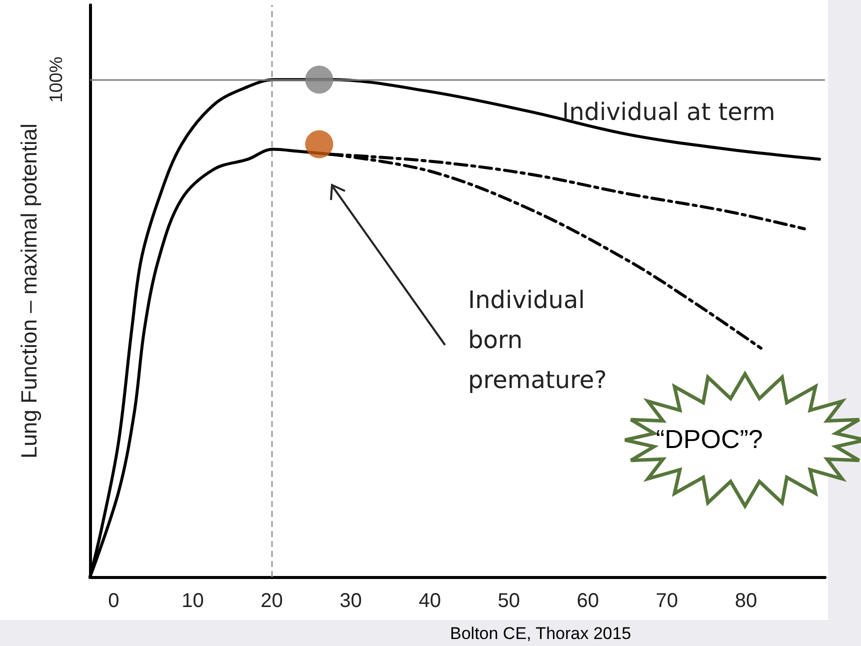 Image resolution: width=861 pixels, height=646 pixels. What do you see at coordinates (746, 601) in the screenshot?
I see `x-tick-label: 80` at bounding box center [746, 601].